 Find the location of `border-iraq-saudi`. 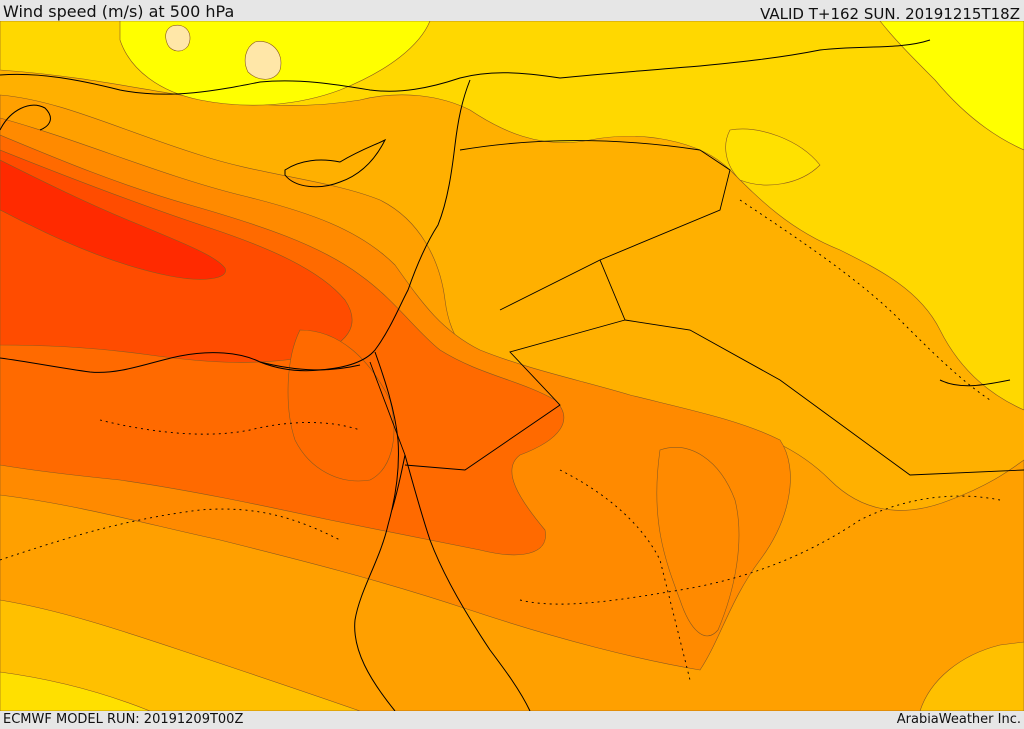

border-iraq-saudi is located at coordinates (824, 397).